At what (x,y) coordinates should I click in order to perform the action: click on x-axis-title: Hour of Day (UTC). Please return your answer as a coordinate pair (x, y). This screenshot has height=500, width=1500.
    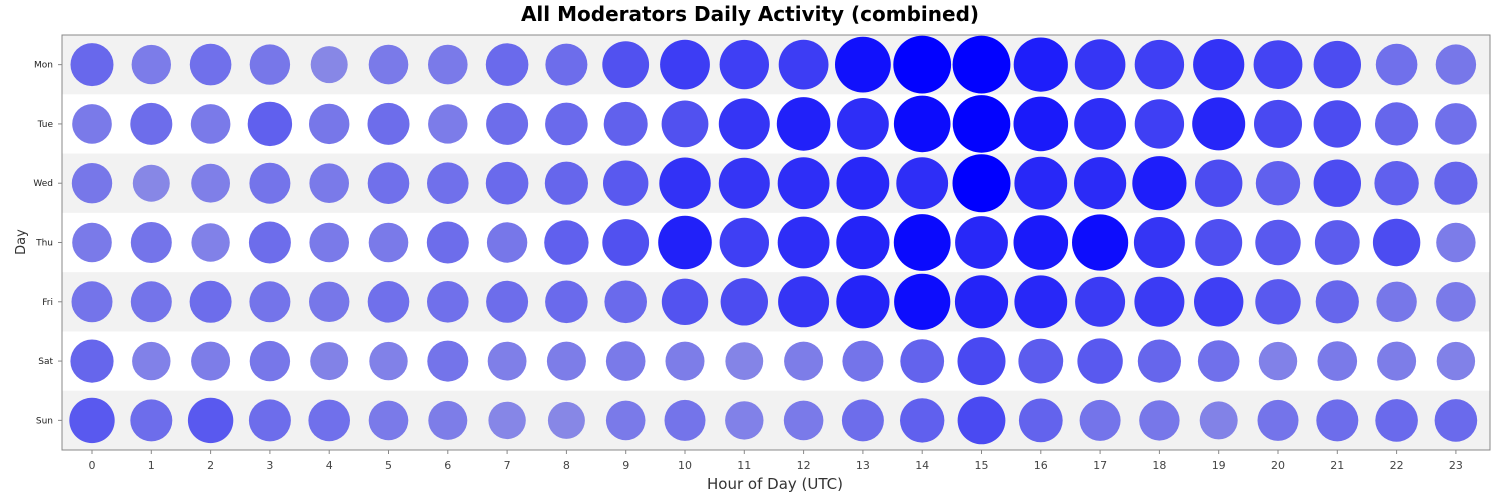
    Looking at the image, I should click on (775, 484).